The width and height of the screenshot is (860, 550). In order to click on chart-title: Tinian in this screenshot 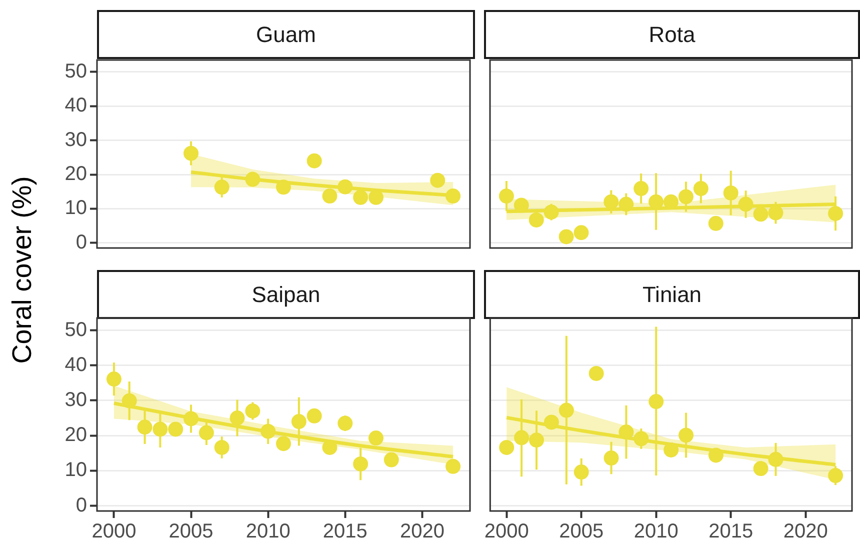, I will do `click(672, 294)`.